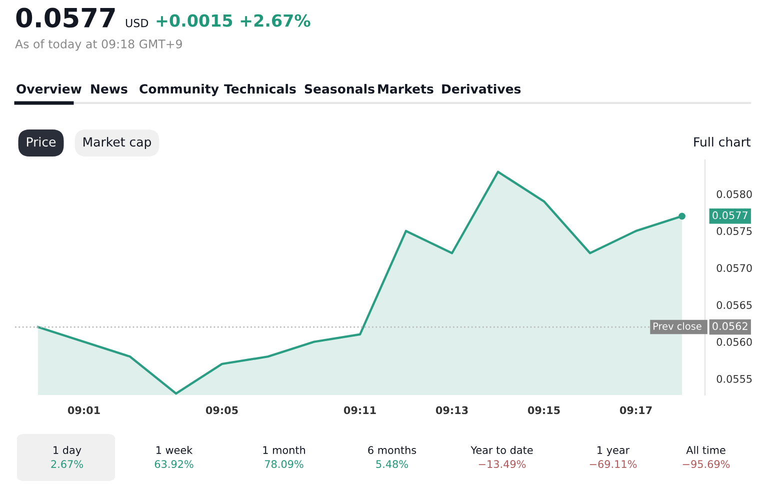  I want to click on text: Year to date, so click(501, 450).